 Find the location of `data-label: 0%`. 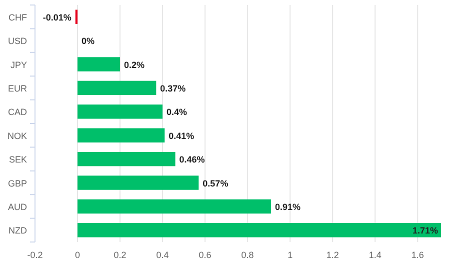

data-label: 0% is located at coordinates (88, 41).